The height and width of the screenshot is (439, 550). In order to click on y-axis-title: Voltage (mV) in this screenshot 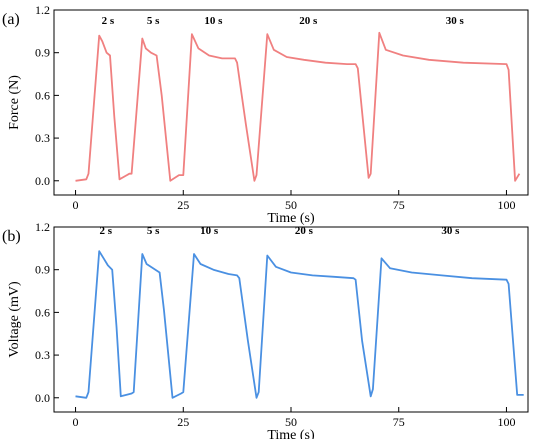, I will do `click(14, 319)`.